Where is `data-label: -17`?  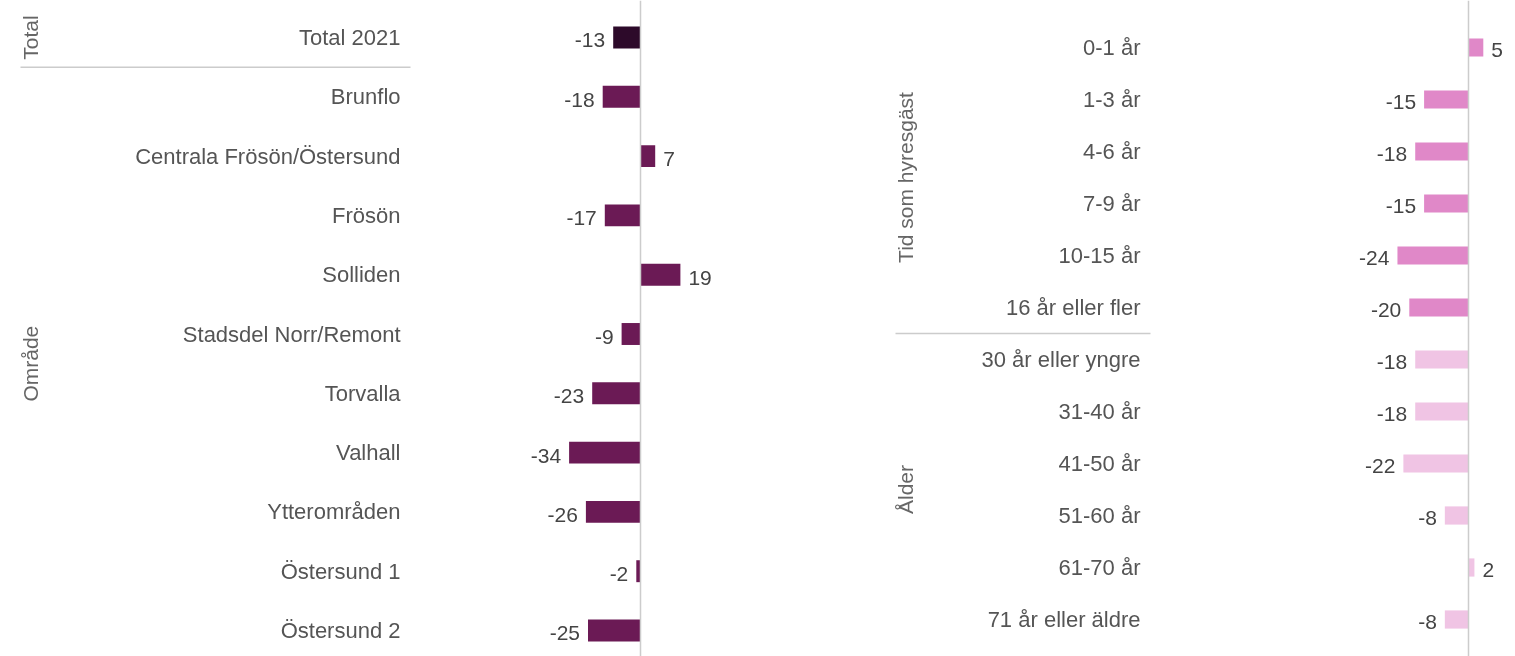 data-label: -17 is located at coordinates (581, 218).